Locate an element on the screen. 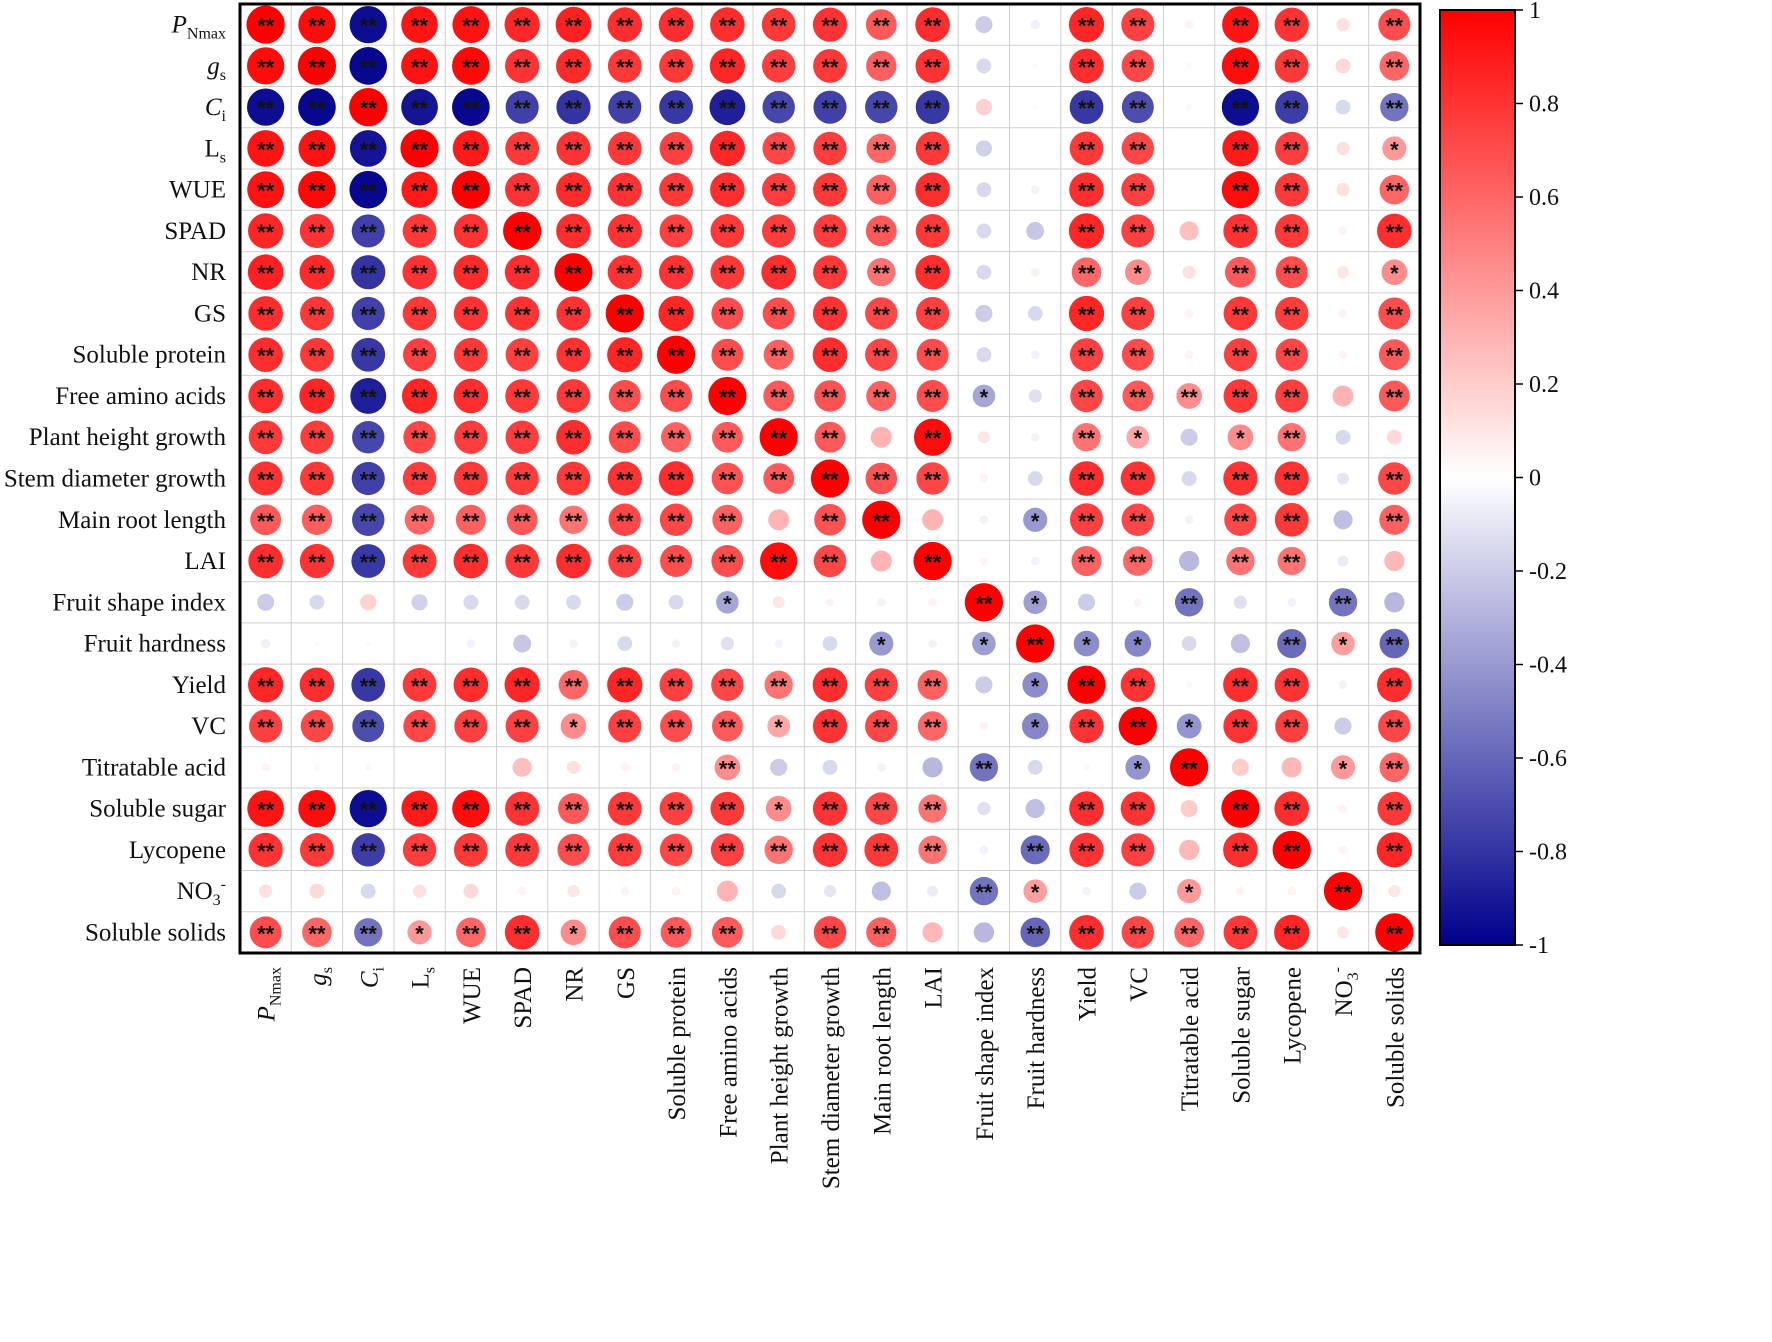 Image resolution: width=1772 pixels, height=1342 pixels. column-label: Soluble sugar is located at coordinates (1241, 1034).